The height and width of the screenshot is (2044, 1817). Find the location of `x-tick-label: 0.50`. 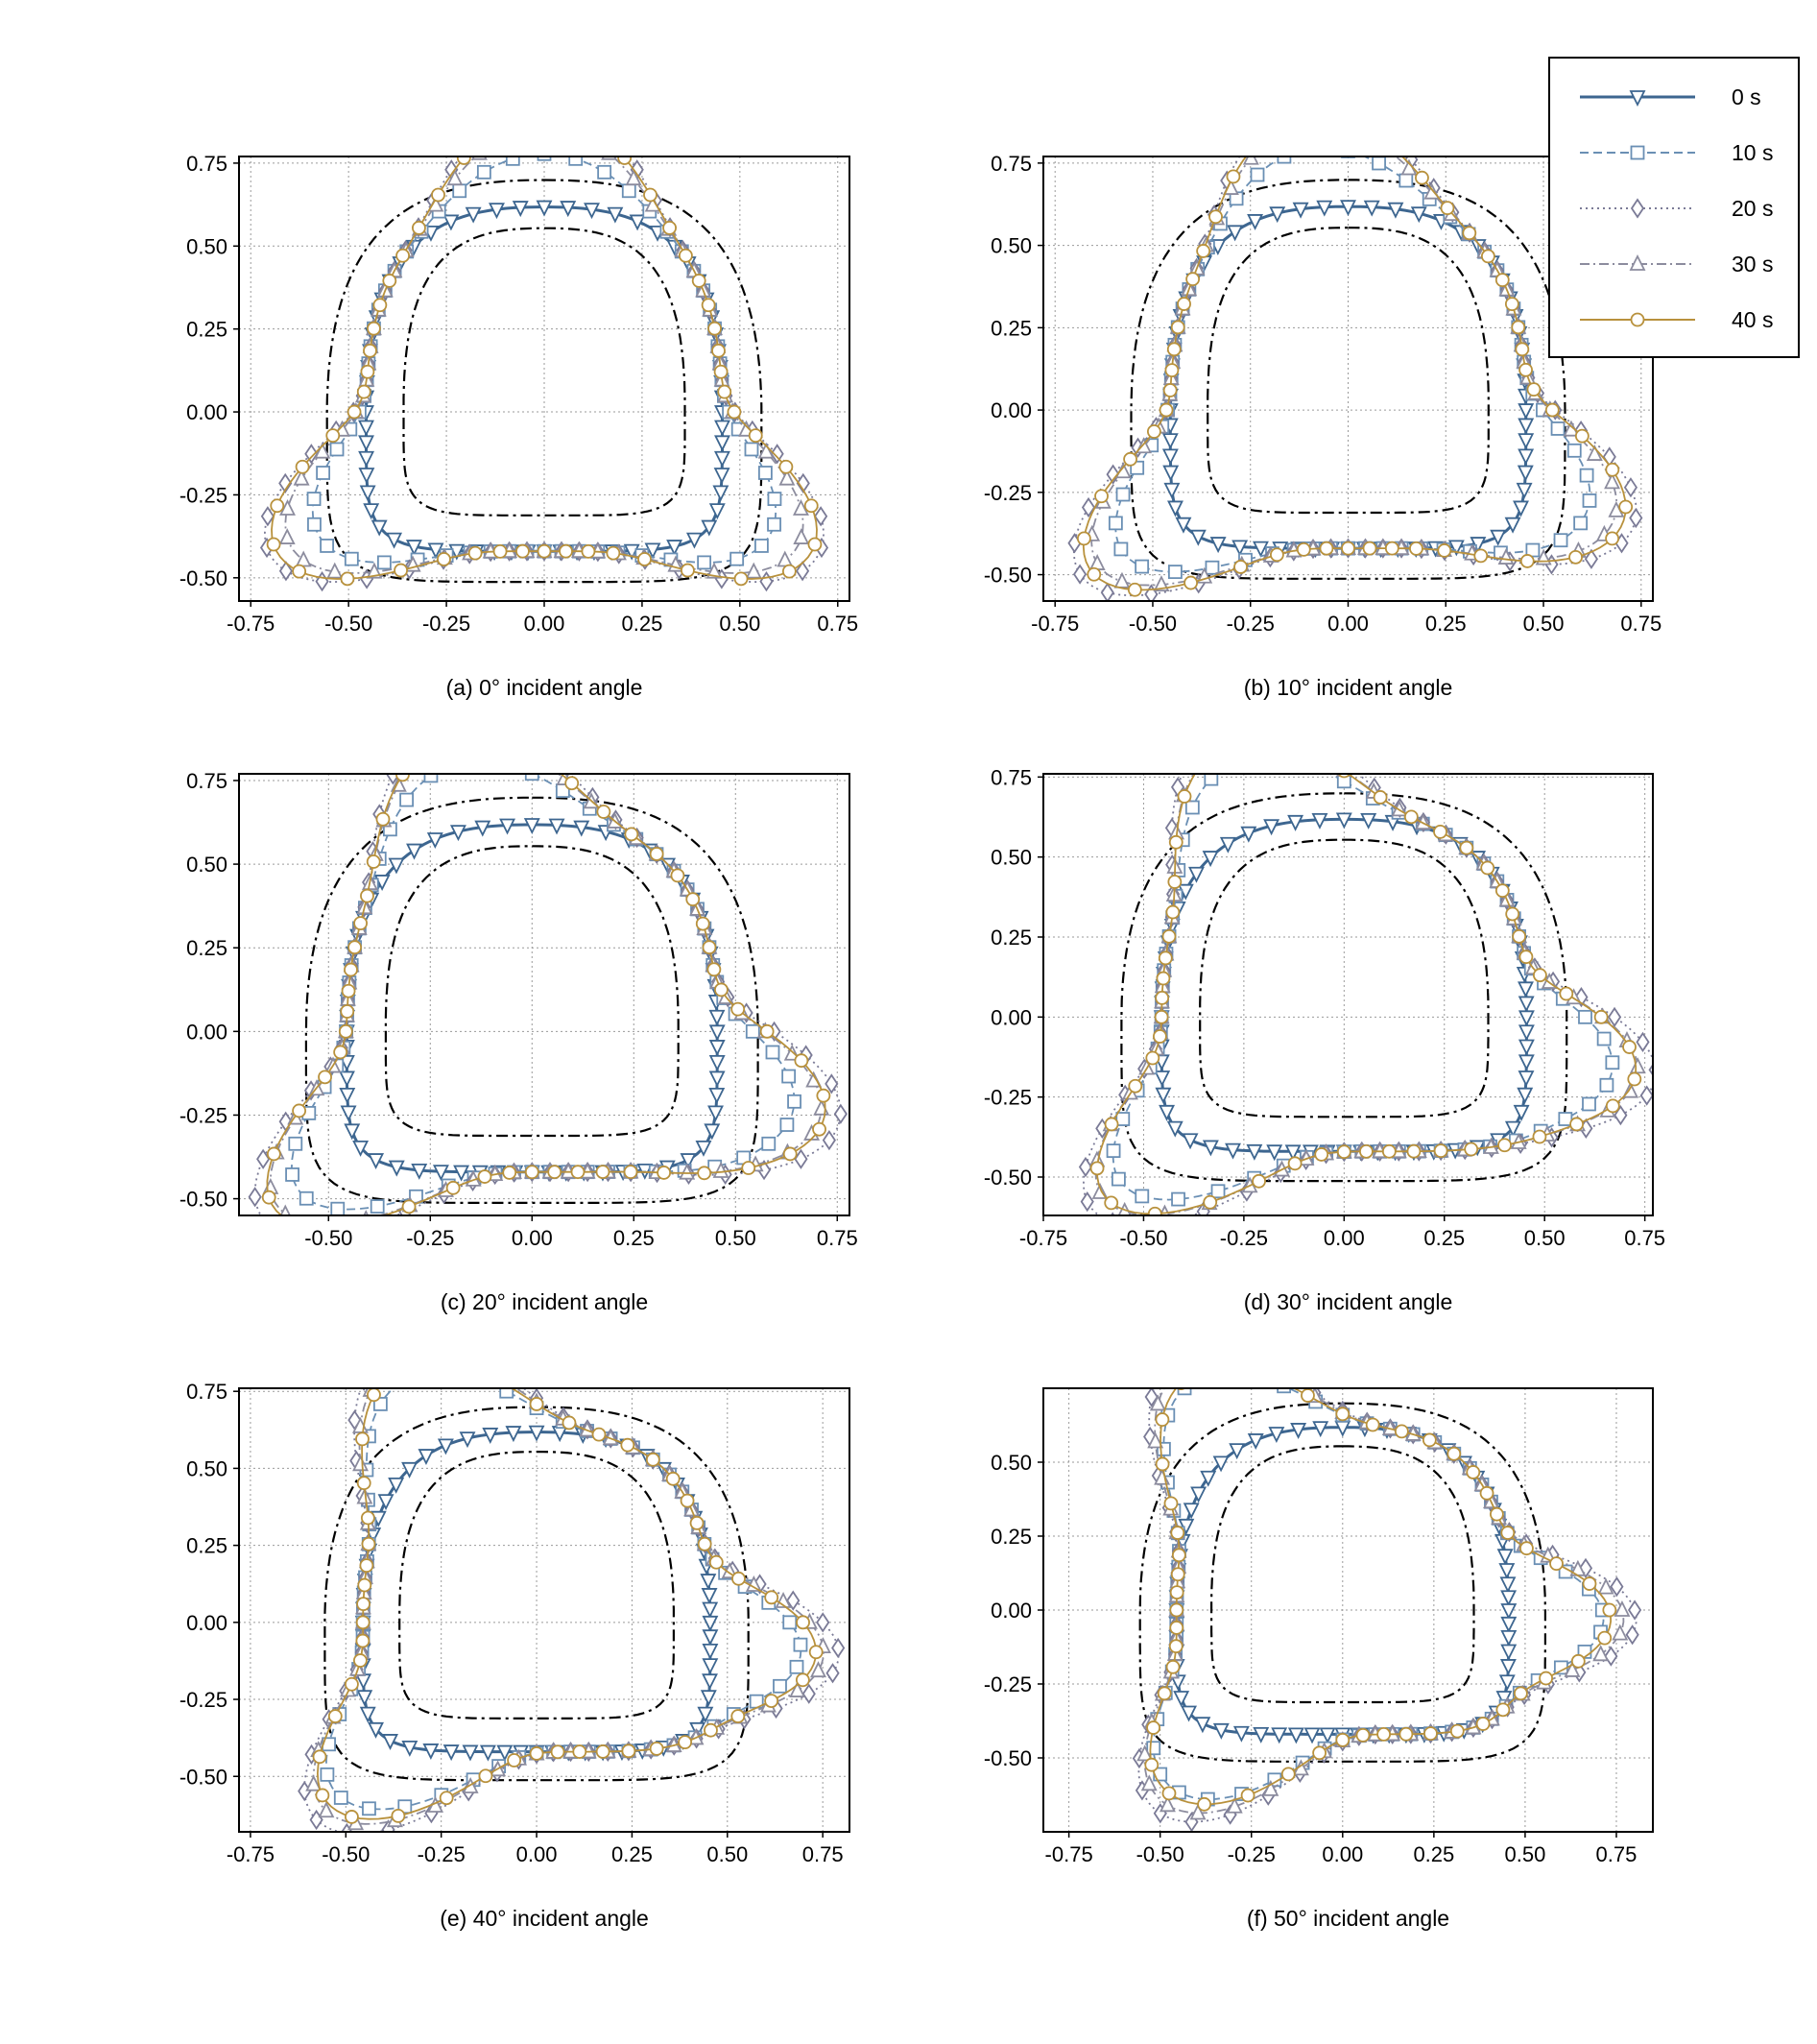

x-tick-label: 0.50 is located at coordinates (727, 1854).